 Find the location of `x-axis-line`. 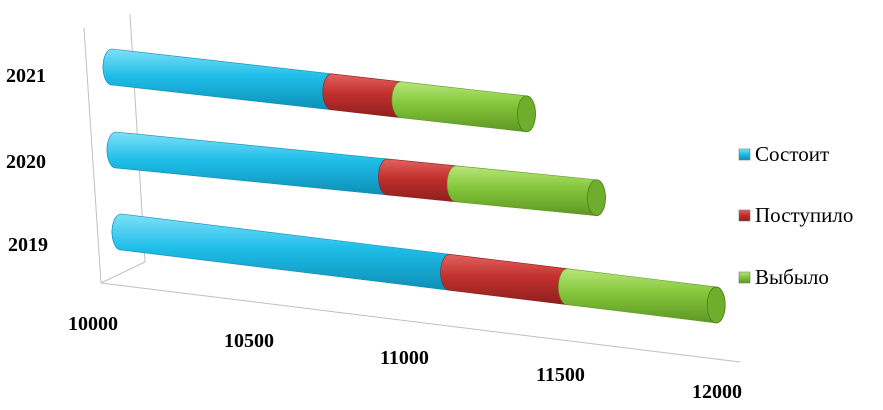

x-axis-line is located at coordinates (420, 322).